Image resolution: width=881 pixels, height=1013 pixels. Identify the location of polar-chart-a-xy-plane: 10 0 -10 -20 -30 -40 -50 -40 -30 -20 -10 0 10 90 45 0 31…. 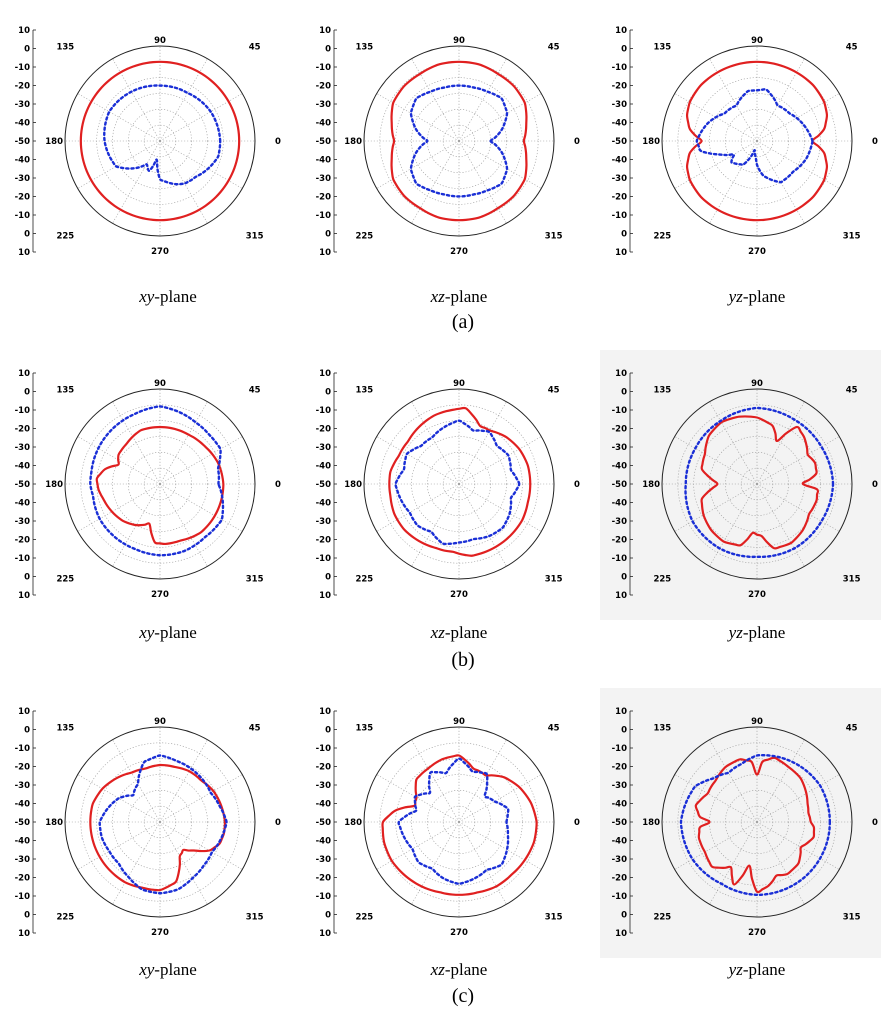
(148, 142).